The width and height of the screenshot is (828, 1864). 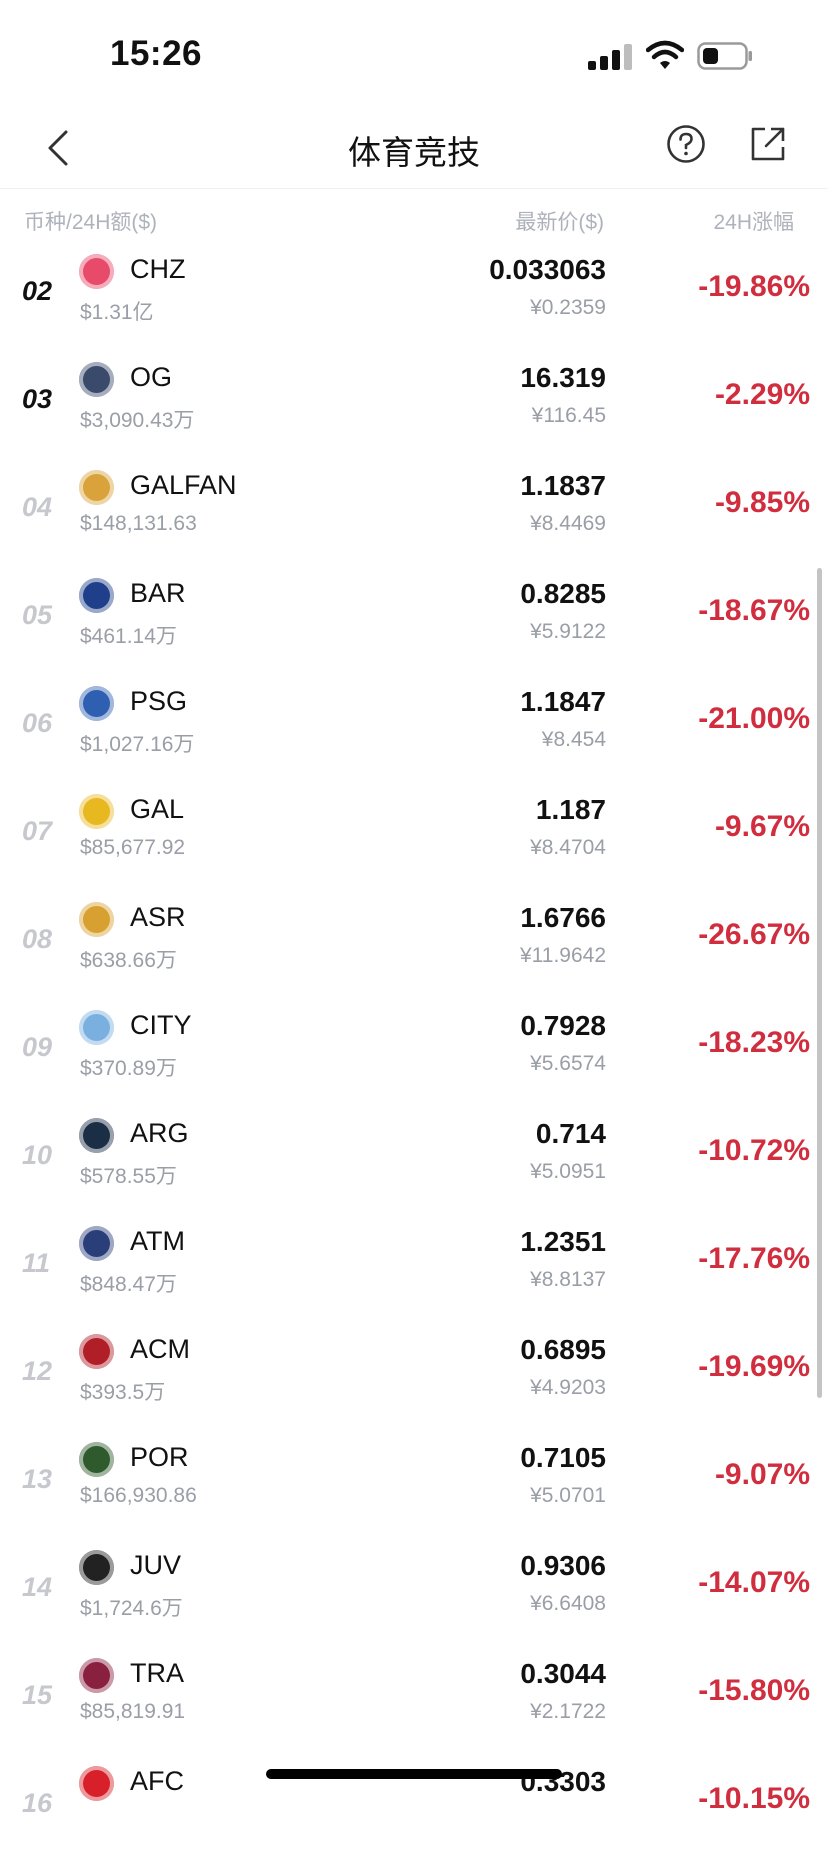 I want to click on coin-row: 14 JUV $1,724.6万 0.9306 ¥6.6408 -14.07%, so click(x=414, y=1594).